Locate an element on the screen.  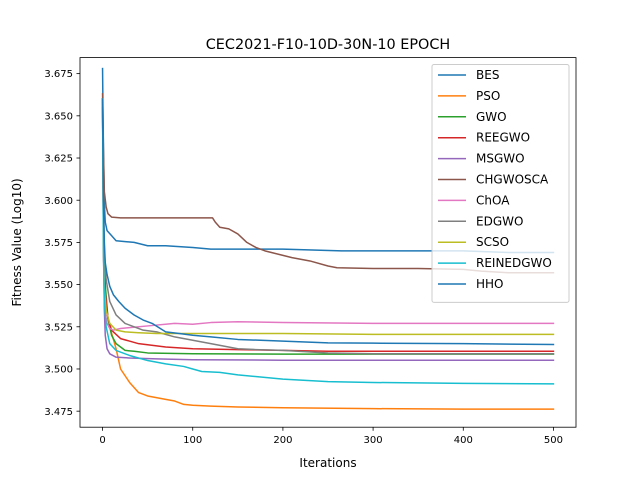
legend-label-scso: SCSO is located at coordinates (492, 242).